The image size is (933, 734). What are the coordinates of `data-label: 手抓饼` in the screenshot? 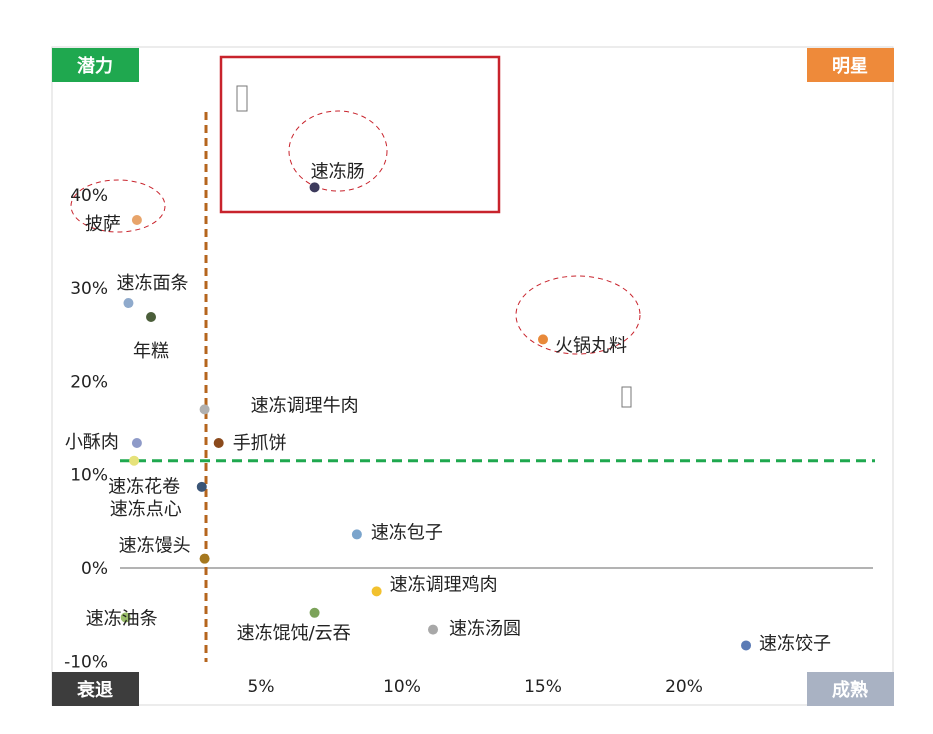 It's located at (260, 443).